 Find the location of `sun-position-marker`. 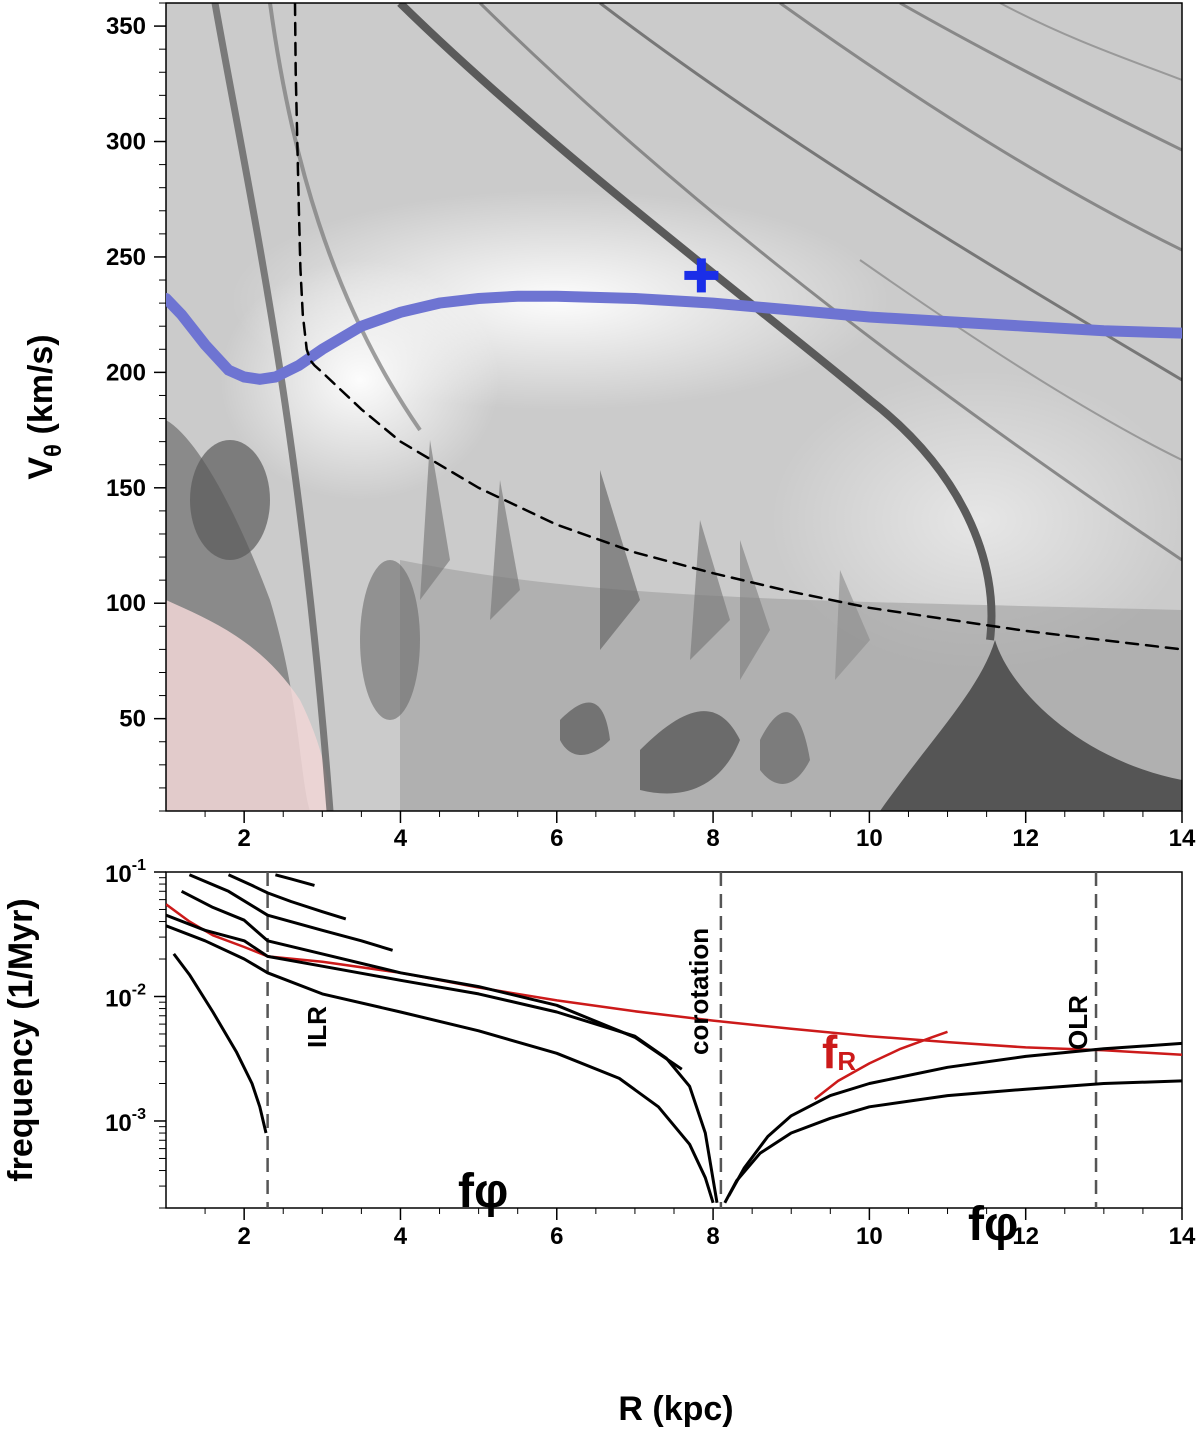

sun-position-marker is located at coordinates (701, 275).